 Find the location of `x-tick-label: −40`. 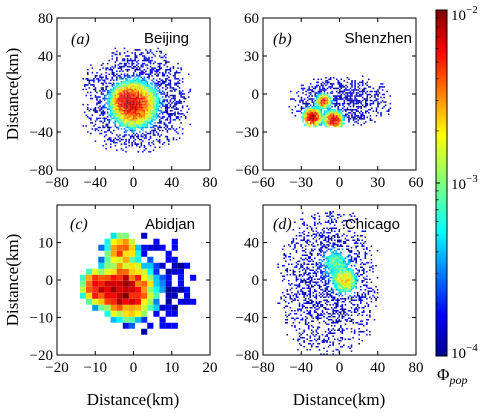

x-tick-label: −40 is located at coordinates (301, 368).